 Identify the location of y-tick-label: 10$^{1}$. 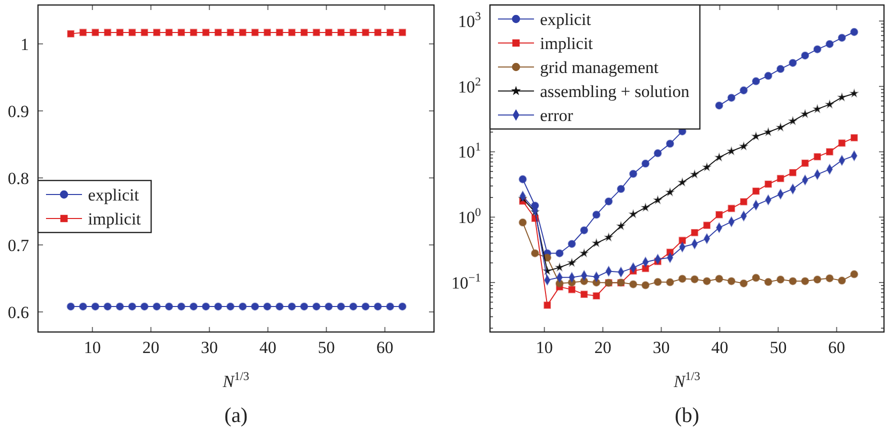
(470, 151).